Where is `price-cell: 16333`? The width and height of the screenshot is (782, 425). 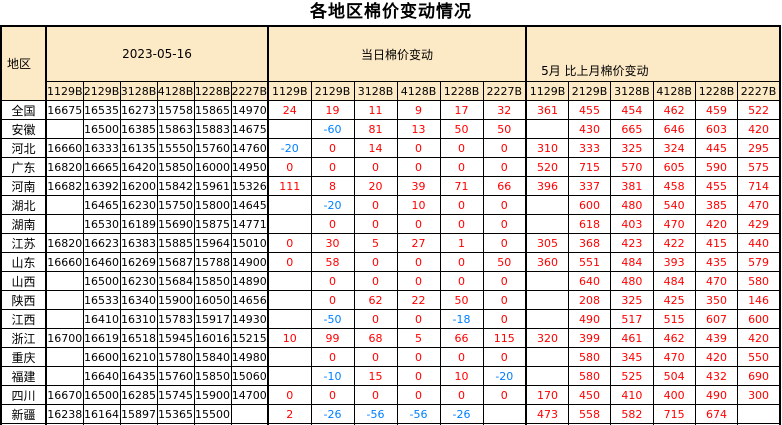
price-cell: 16333 is located at coordinates (101, 148).